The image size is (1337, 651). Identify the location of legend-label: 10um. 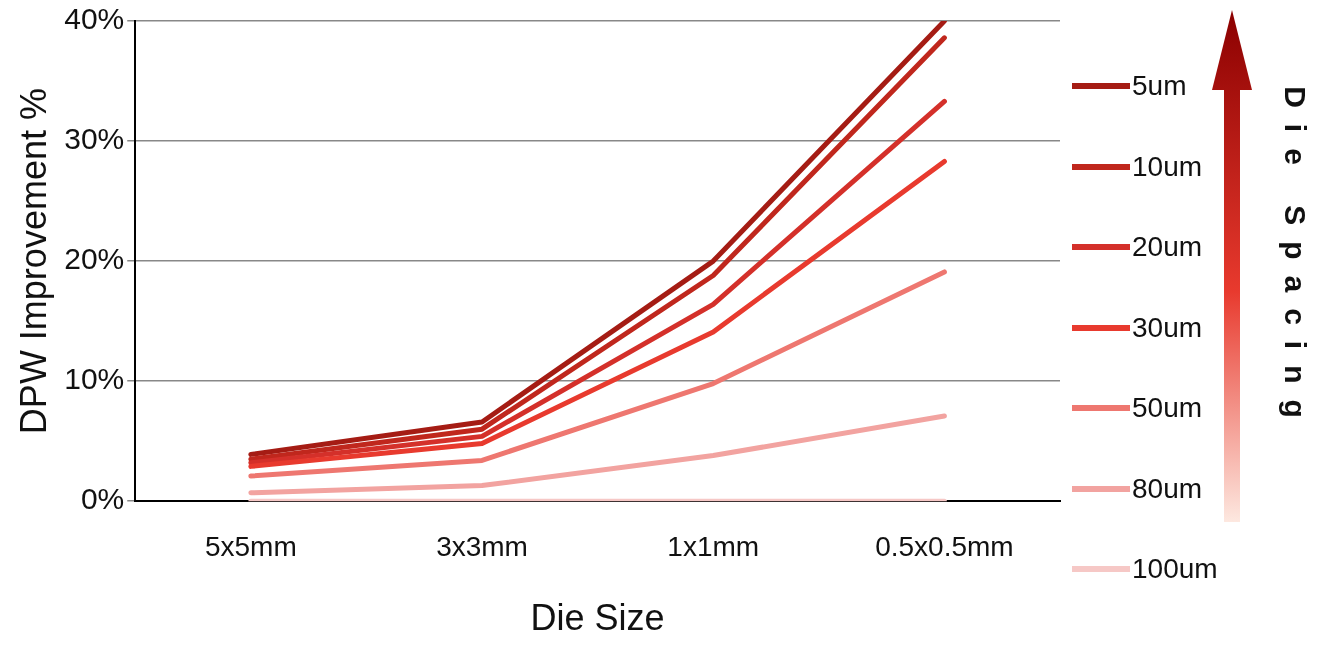
(1167, 166).